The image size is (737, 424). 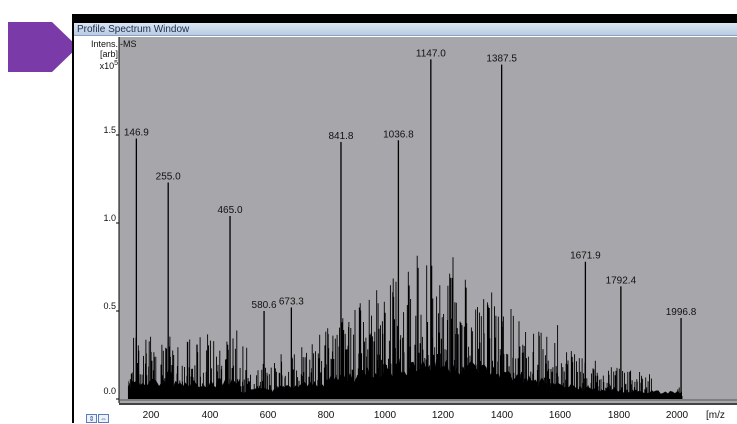 What do you see at coordinates (501, 59) in the screenshot?
I see `peak-label: 1387.5` at bounding box center [501, 59].